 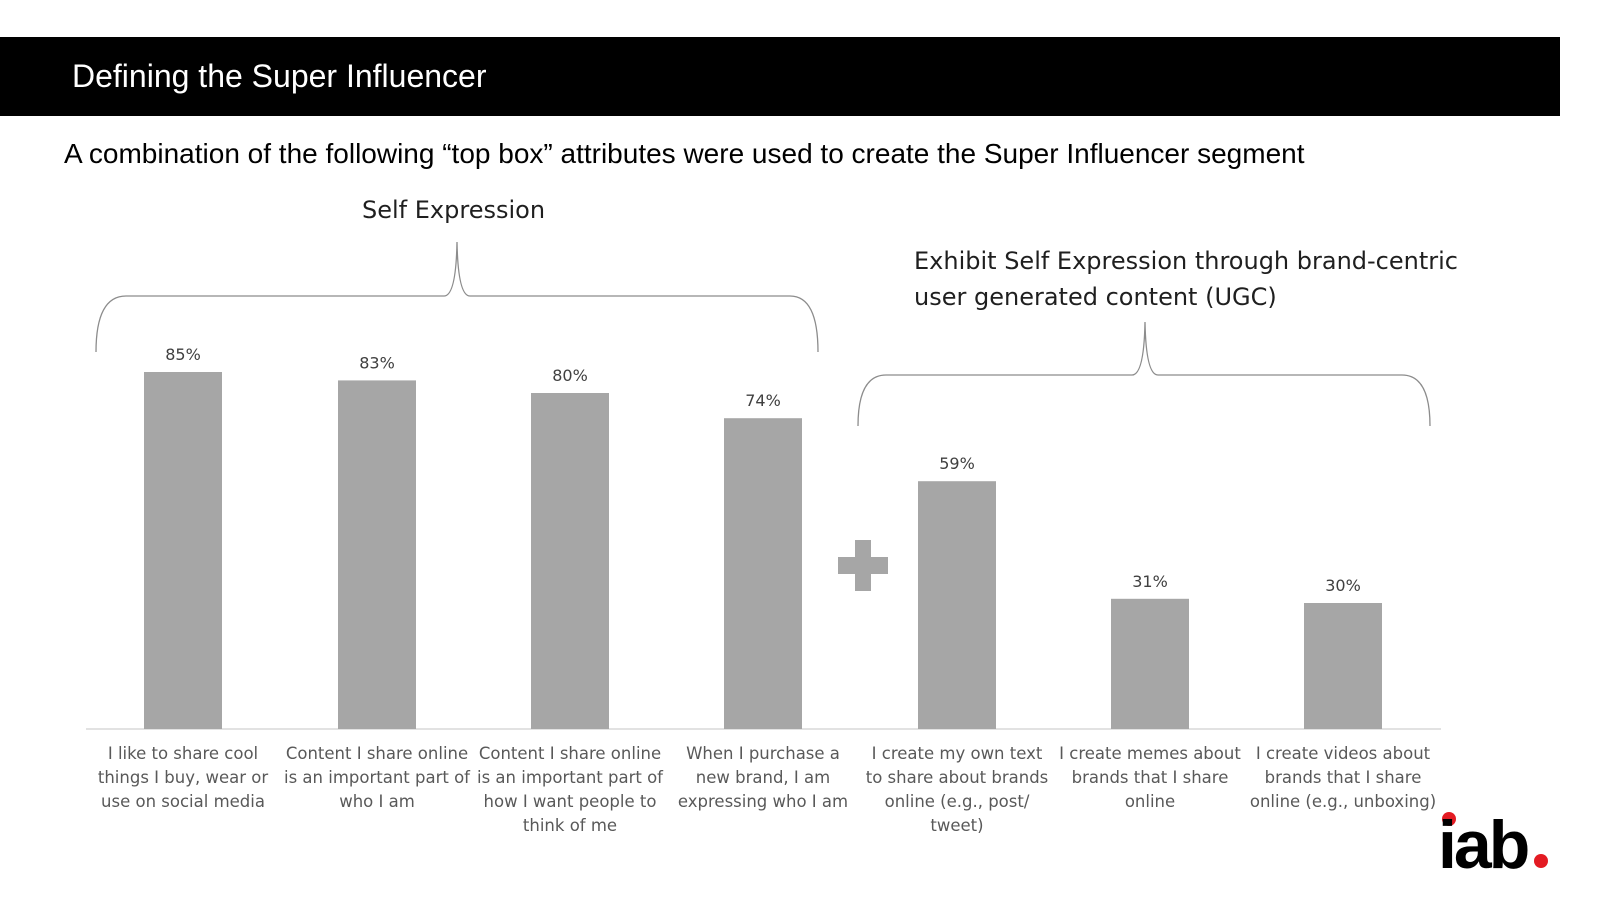 I want to click on brace-ugc, so click(x=1144, y=374).